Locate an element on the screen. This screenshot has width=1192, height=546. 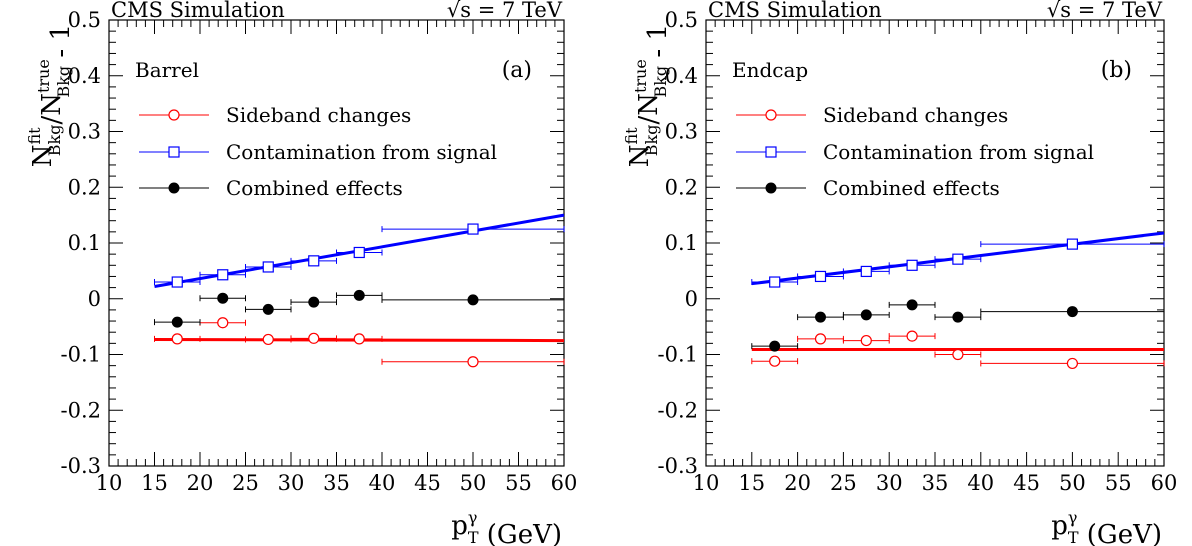
region-label: Endcap is located at coordinates (770, 70).